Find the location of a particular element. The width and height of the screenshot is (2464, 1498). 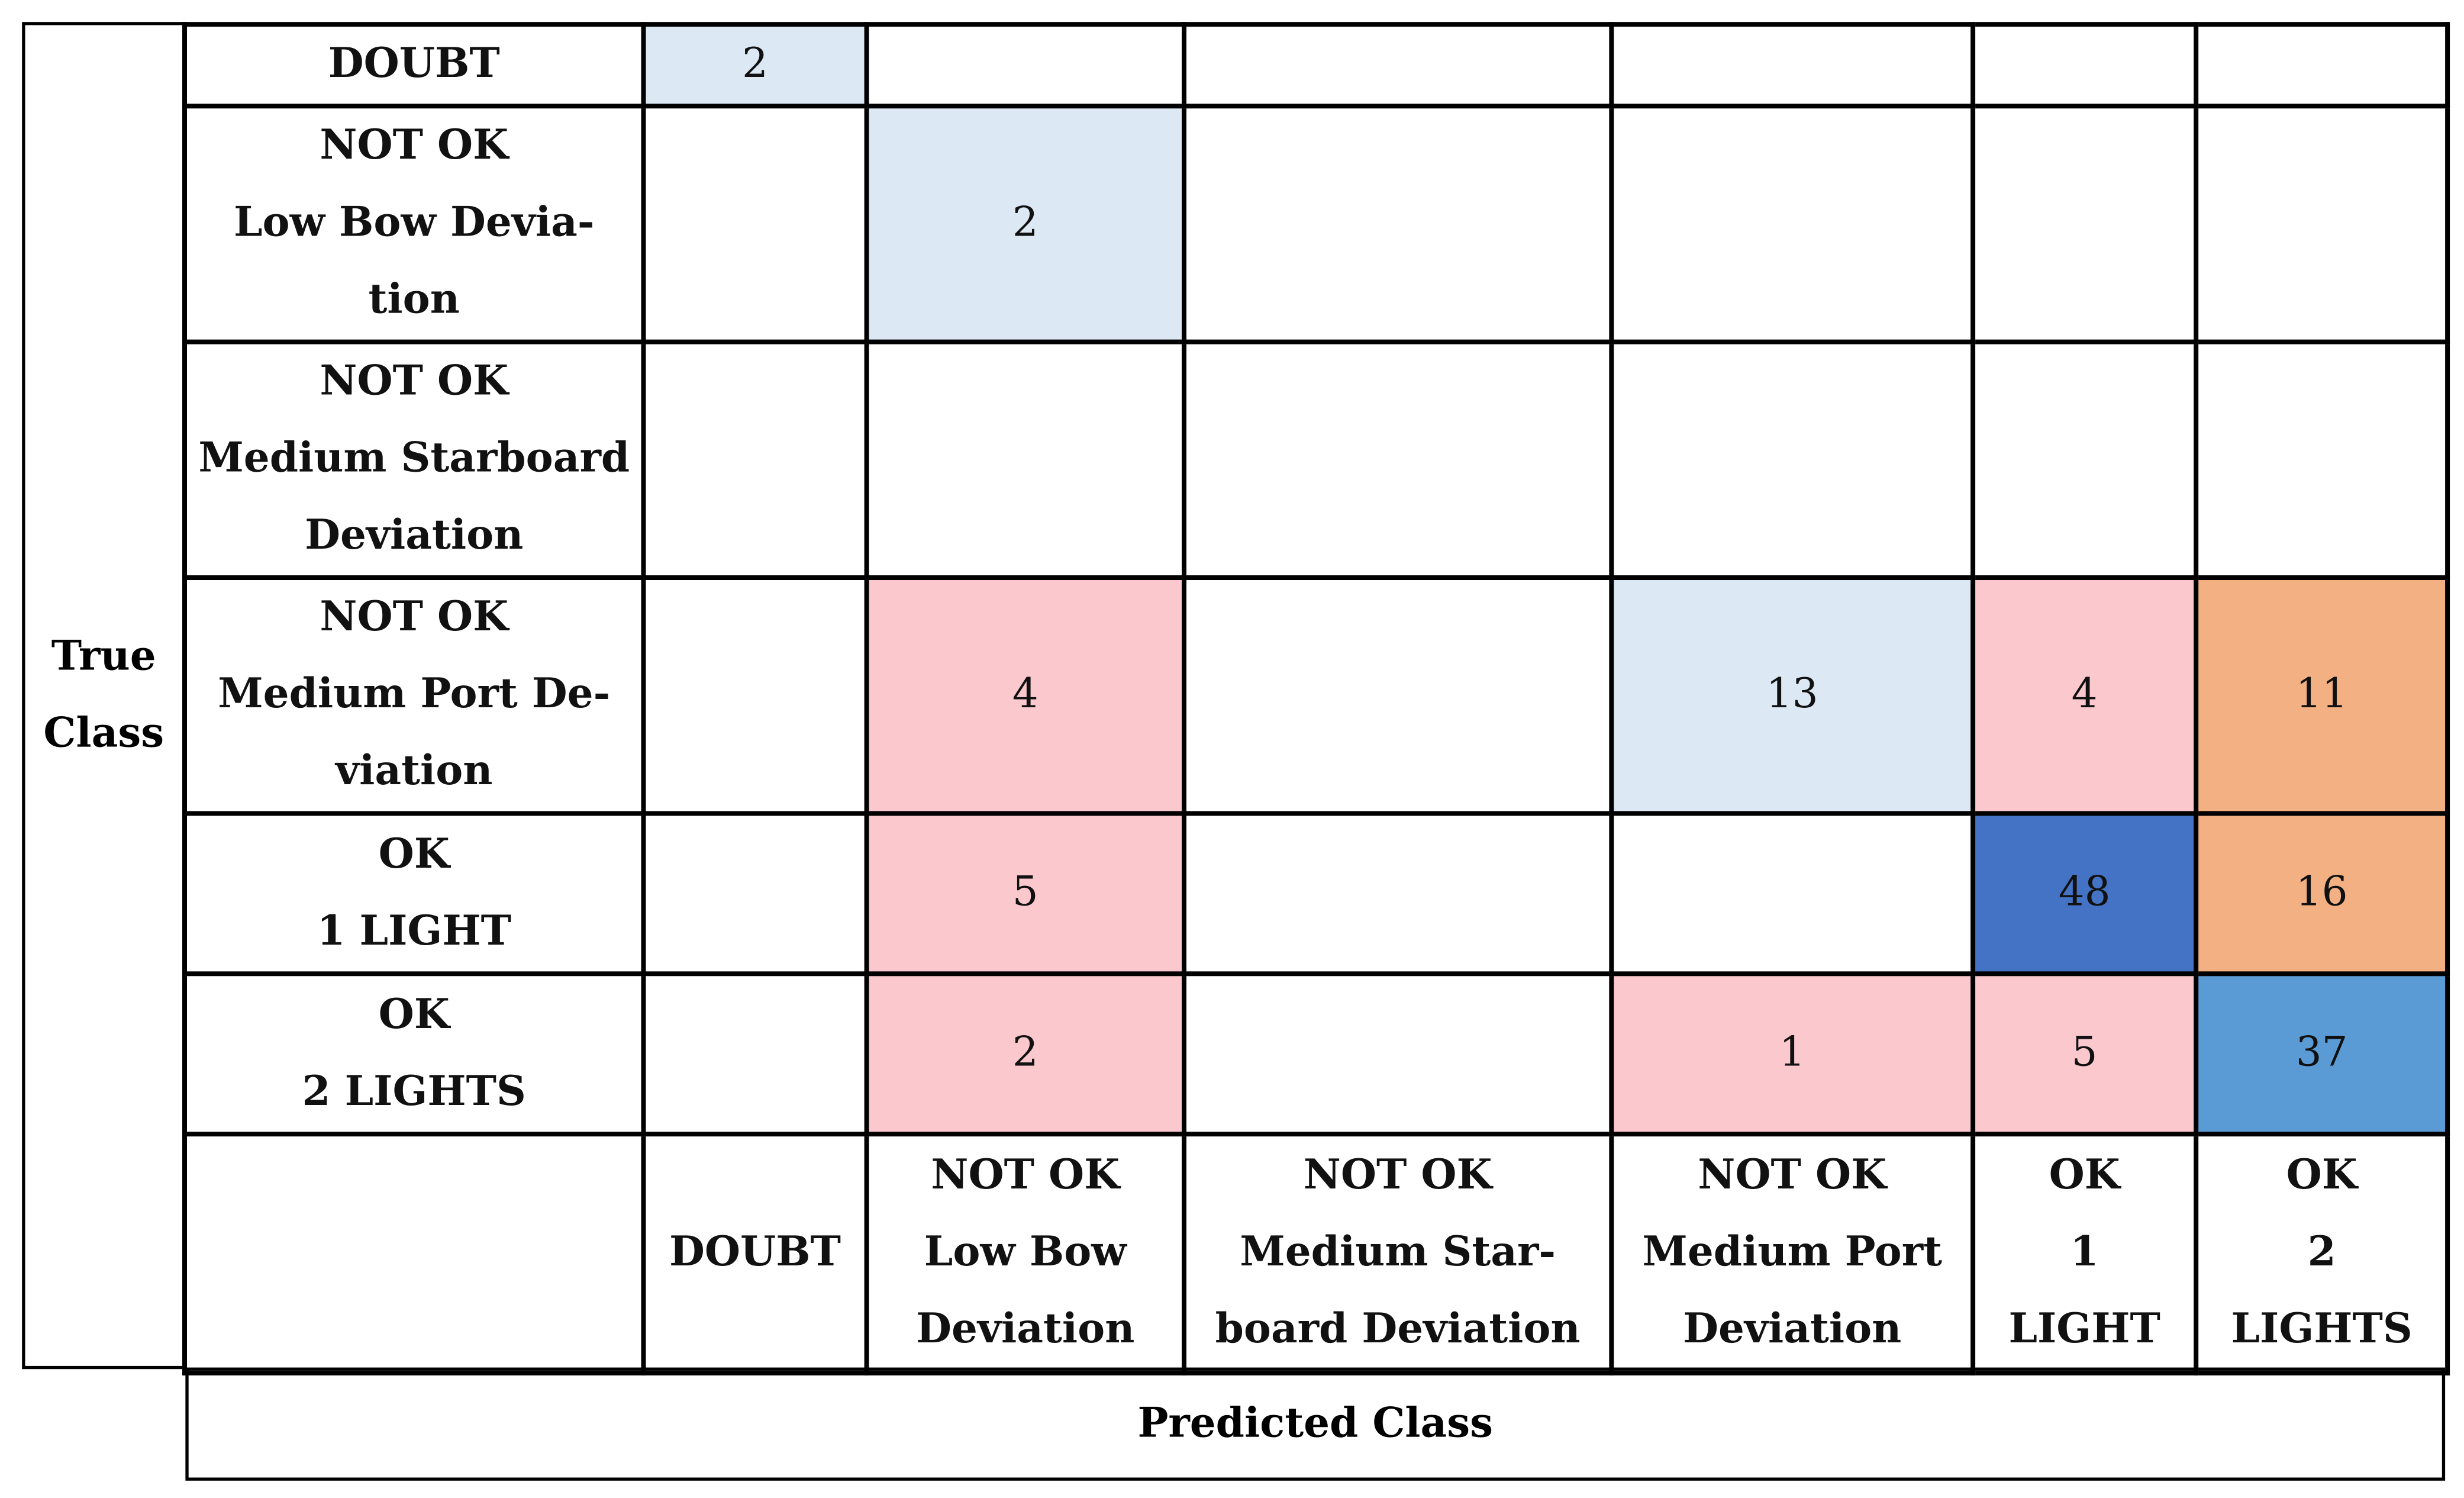

matrix-cell: 1 is located at coordinates (1792, 1054).